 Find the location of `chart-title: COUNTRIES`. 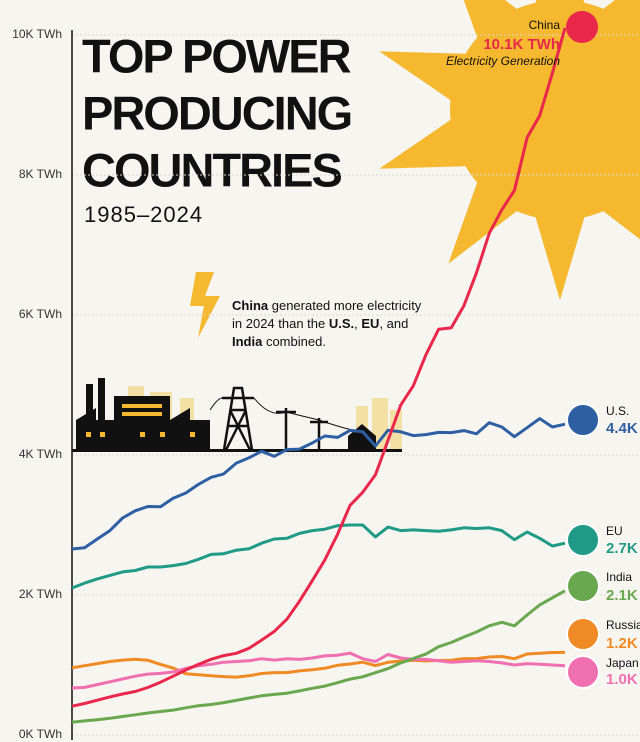

chart-title: COUNTRIES is located at coordinates (211, 169).